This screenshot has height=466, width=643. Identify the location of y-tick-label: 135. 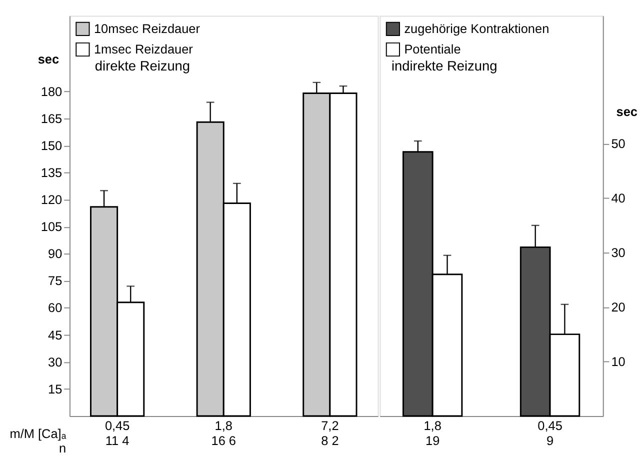
(51, 172).